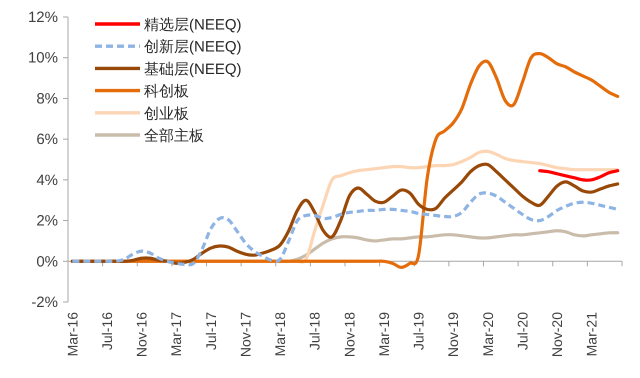 This screenshot has height=378, width=640. What do you see at coordinates (210, 331) in the screenshot?
I see `x-tick-label: Jul-17` at bounding box center [210, 331].